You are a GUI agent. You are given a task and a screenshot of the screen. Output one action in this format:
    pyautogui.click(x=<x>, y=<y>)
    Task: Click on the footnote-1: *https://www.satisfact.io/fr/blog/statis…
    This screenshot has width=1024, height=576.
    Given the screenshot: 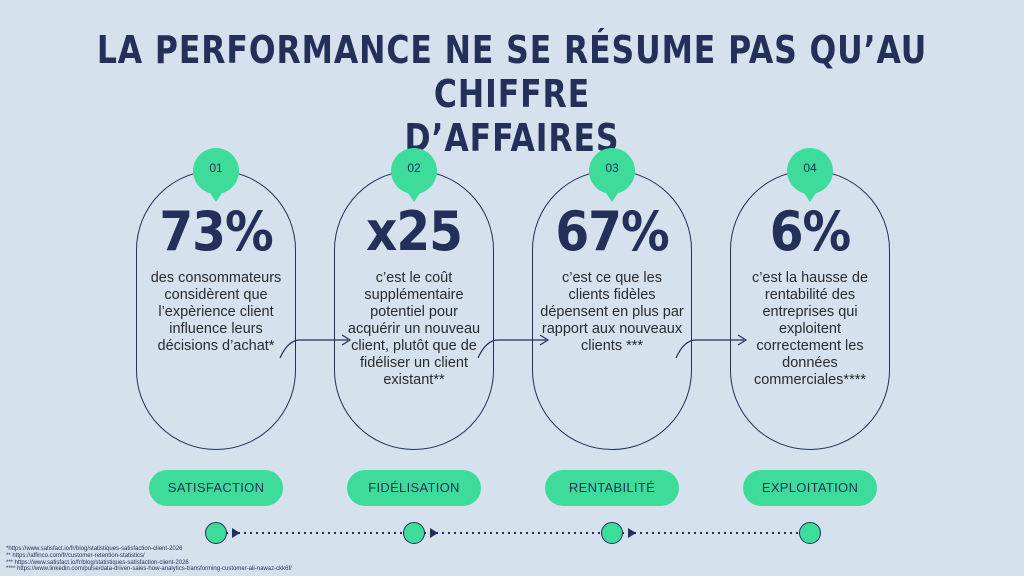 What is the action you would take?
    pyautogui.click(x=94, y=549)
    